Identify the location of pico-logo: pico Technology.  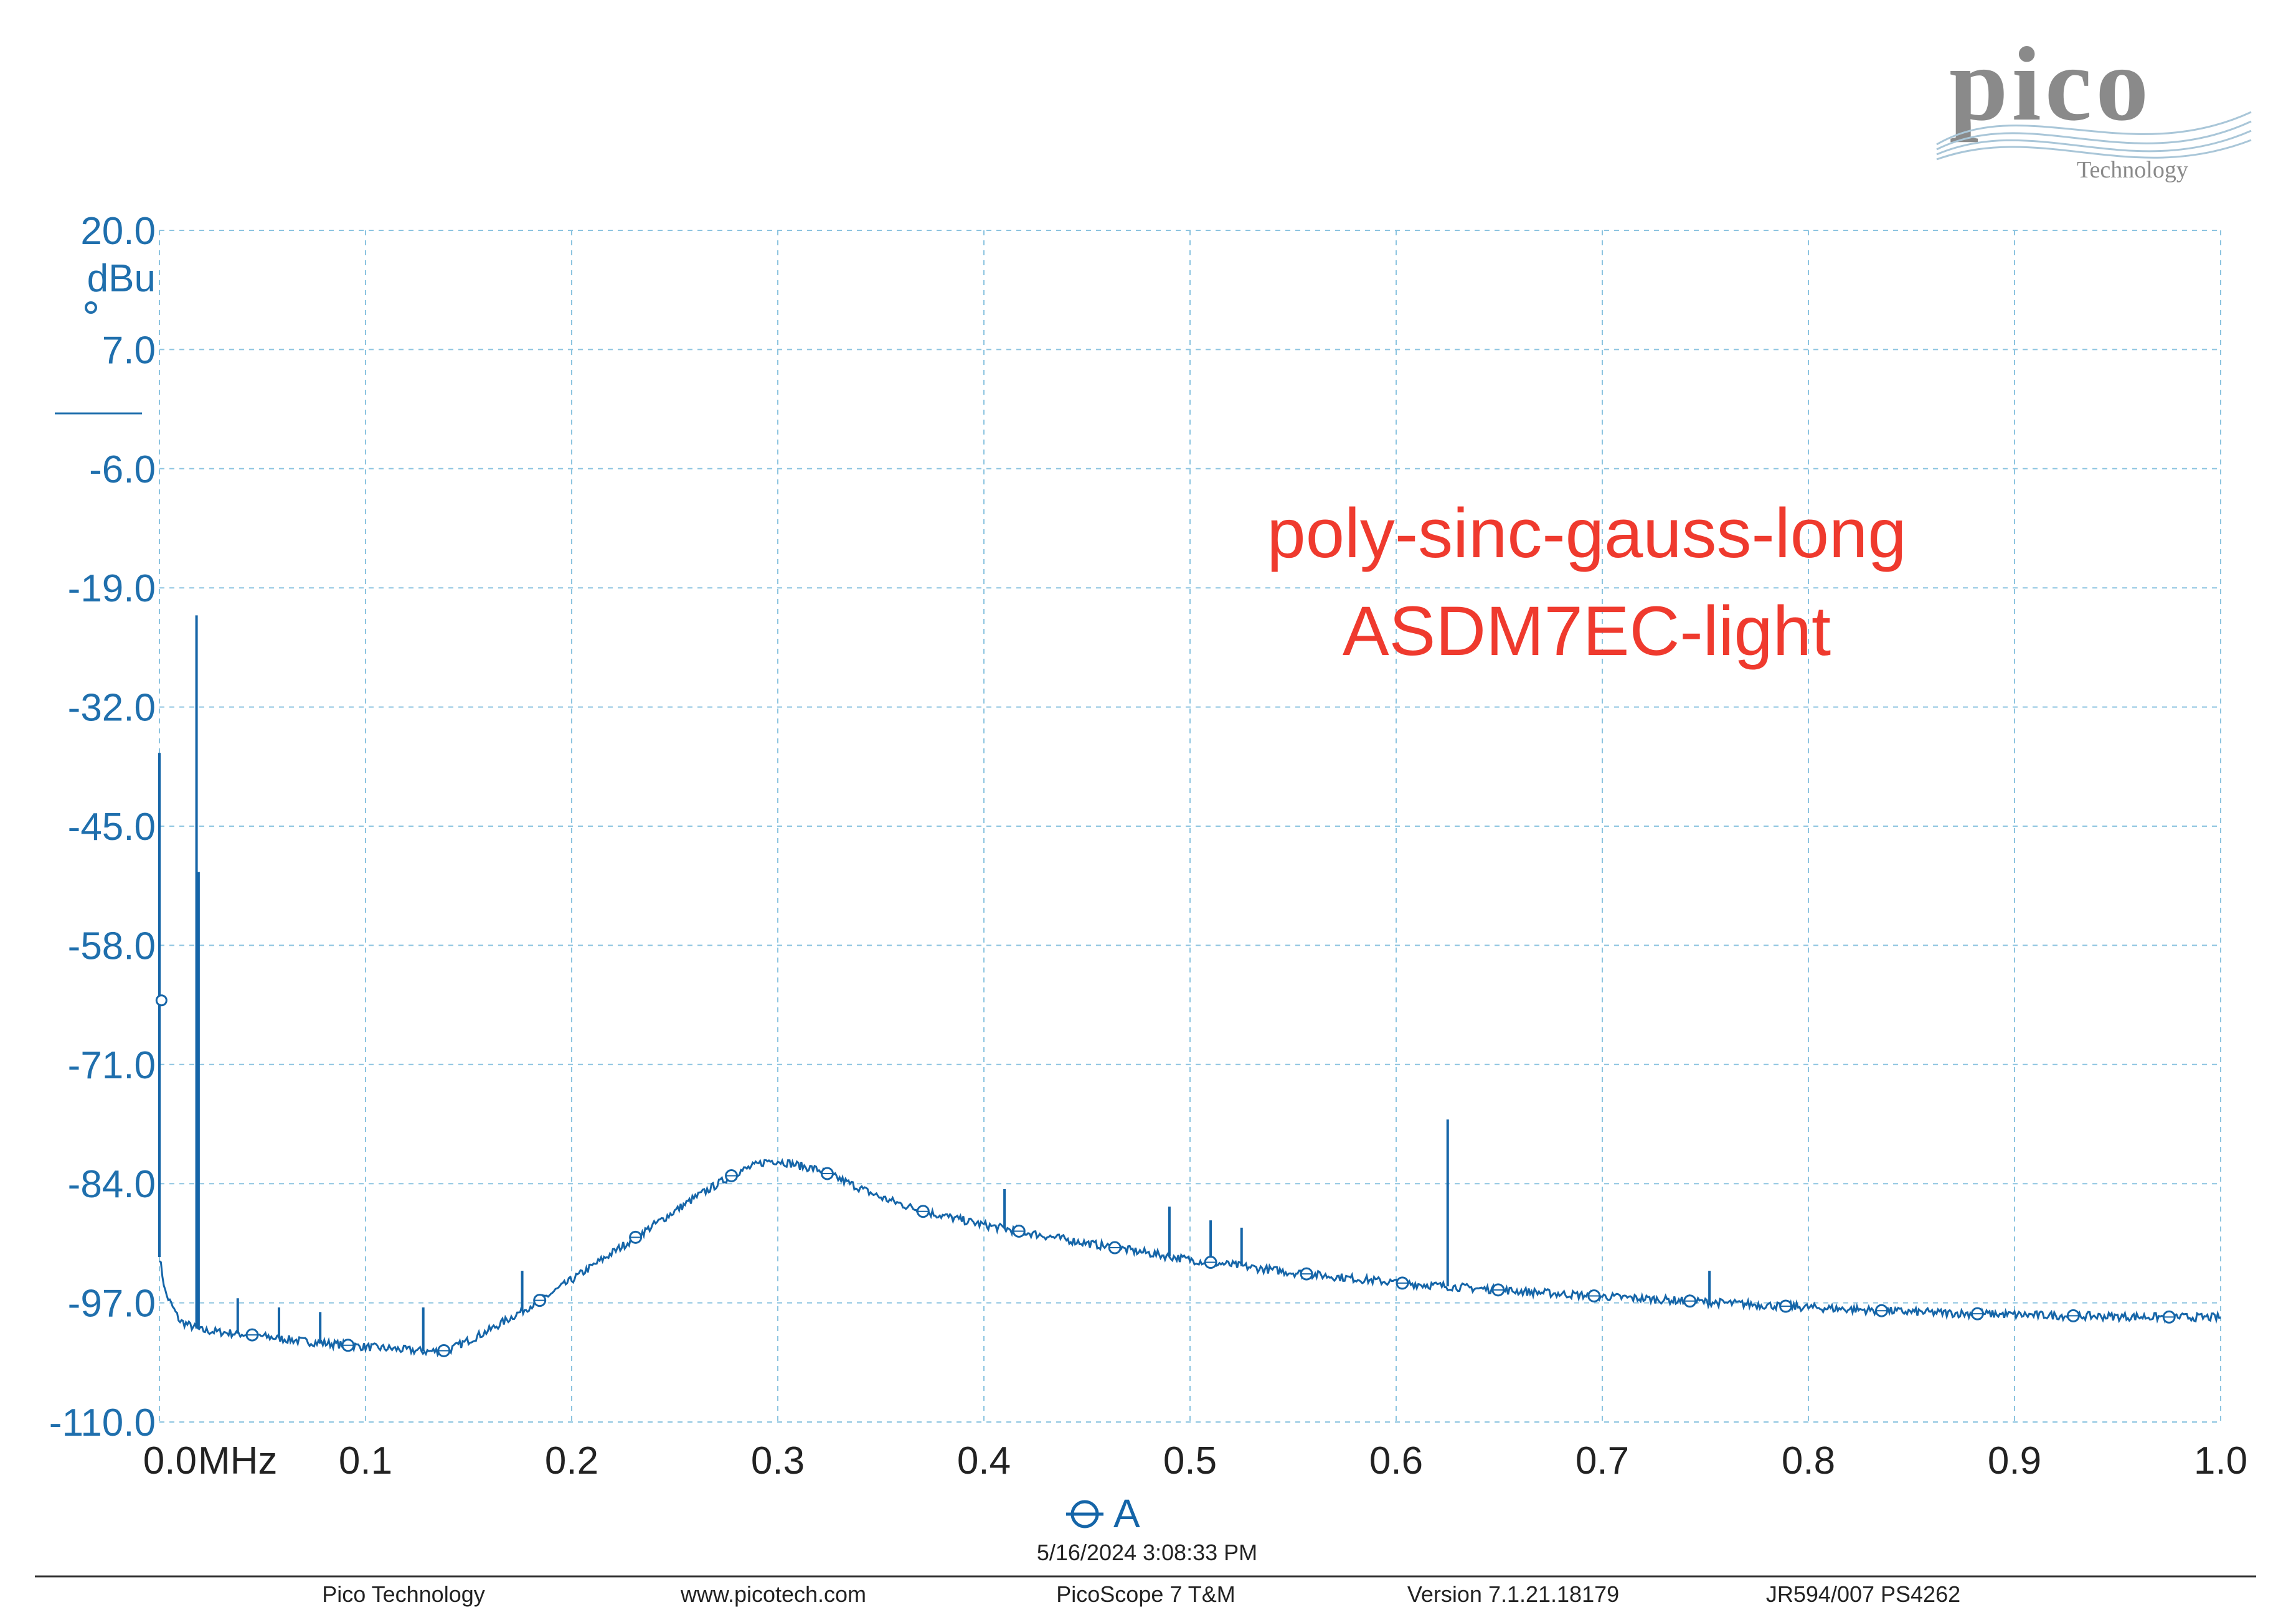
(2094, 104).